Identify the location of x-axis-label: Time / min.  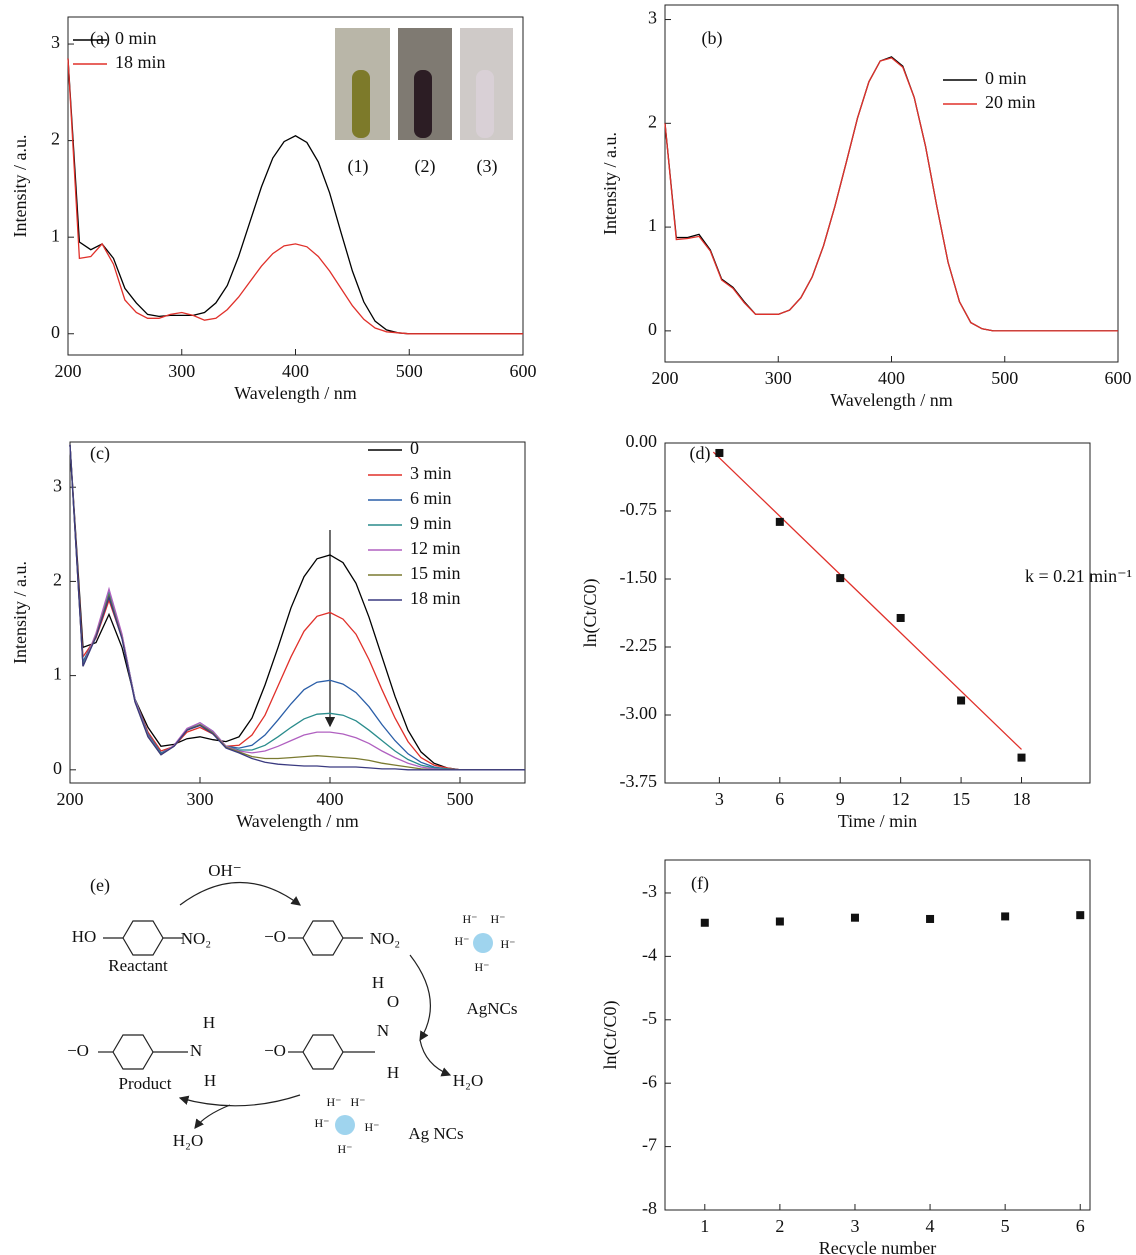
(877, 821).